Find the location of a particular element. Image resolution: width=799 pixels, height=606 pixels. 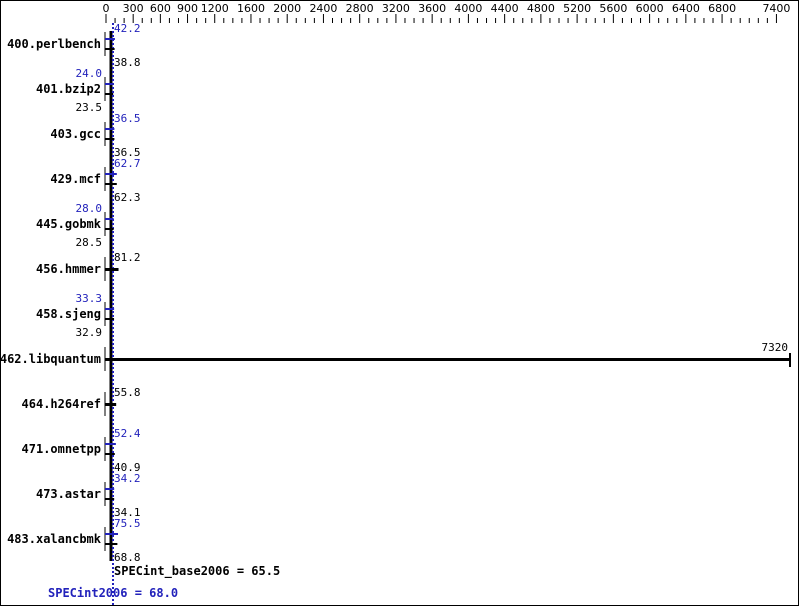

x-tick-label: 300 is located at coordinates (133, 8).